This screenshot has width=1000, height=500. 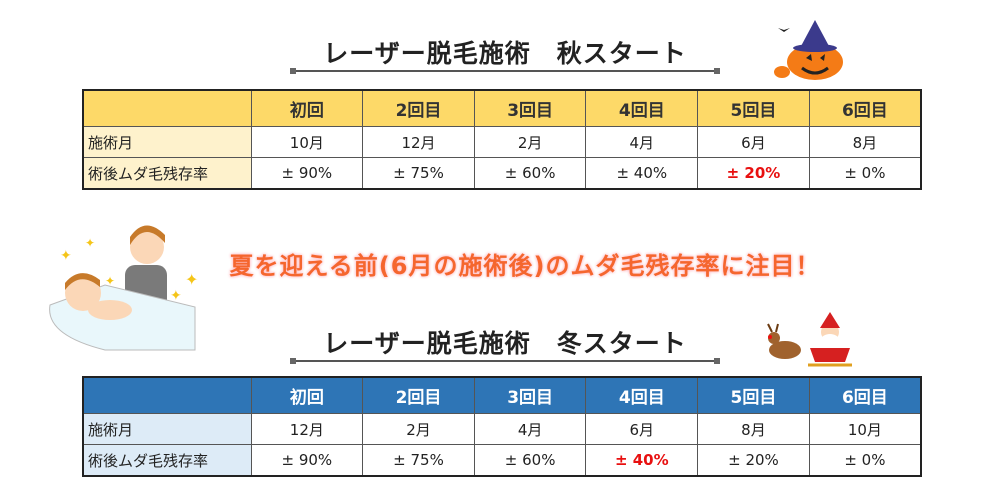 What do you see at coordinates (505, 53) in the screenshot?
I see `autumn-title: レーザー脱毛施術 秋スタート` at bounding box center [505, 53].